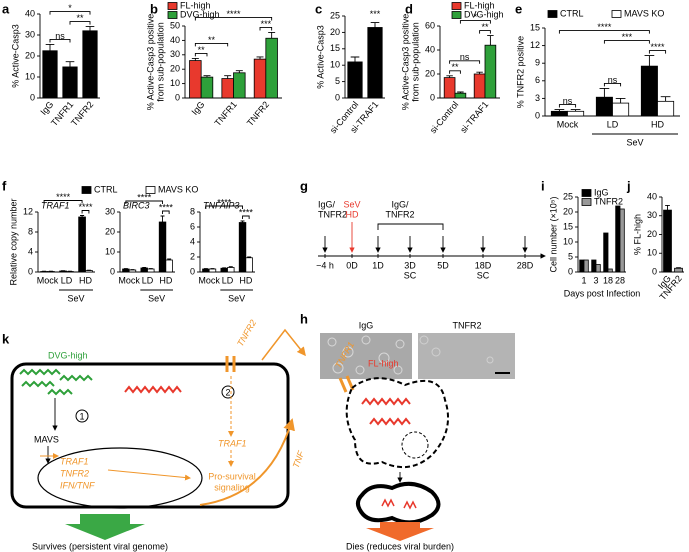 The width and height of the screenshot is (689, 552). What do you see at coordinates (520, 72) in the screenshot?
I see `y-axis-label: % TNFR2 positive` at bounding box center [520, 72].